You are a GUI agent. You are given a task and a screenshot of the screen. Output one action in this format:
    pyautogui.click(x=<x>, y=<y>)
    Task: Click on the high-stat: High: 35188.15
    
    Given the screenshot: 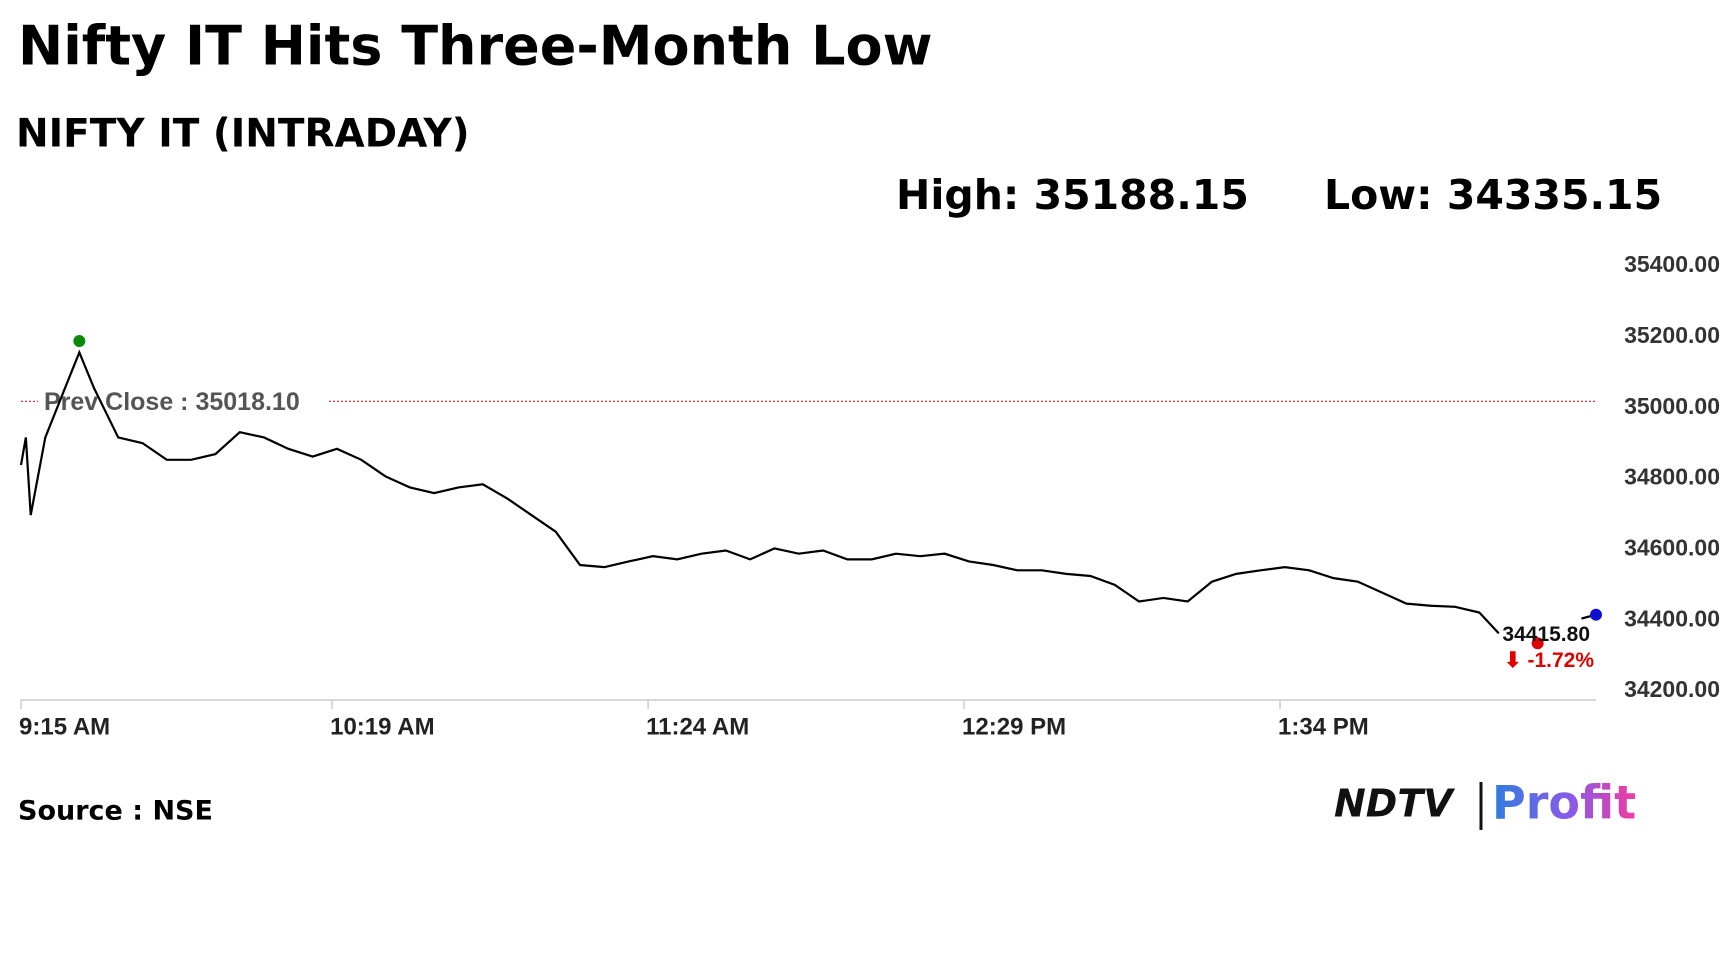 What is the action you would take?
    pyautogui.click(x=1072, y=195)
    